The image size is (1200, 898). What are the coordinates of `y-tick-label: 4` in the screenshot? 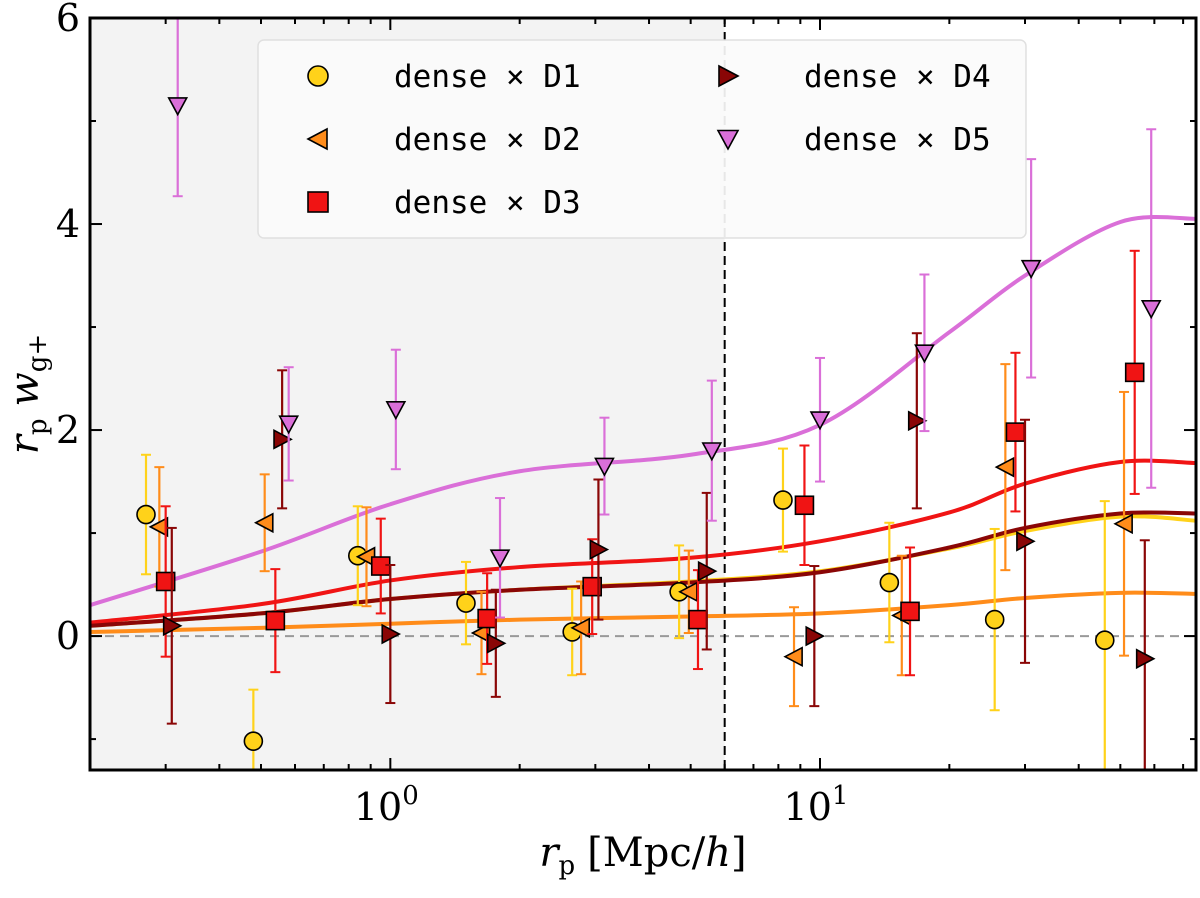 It's located at (68, 224).